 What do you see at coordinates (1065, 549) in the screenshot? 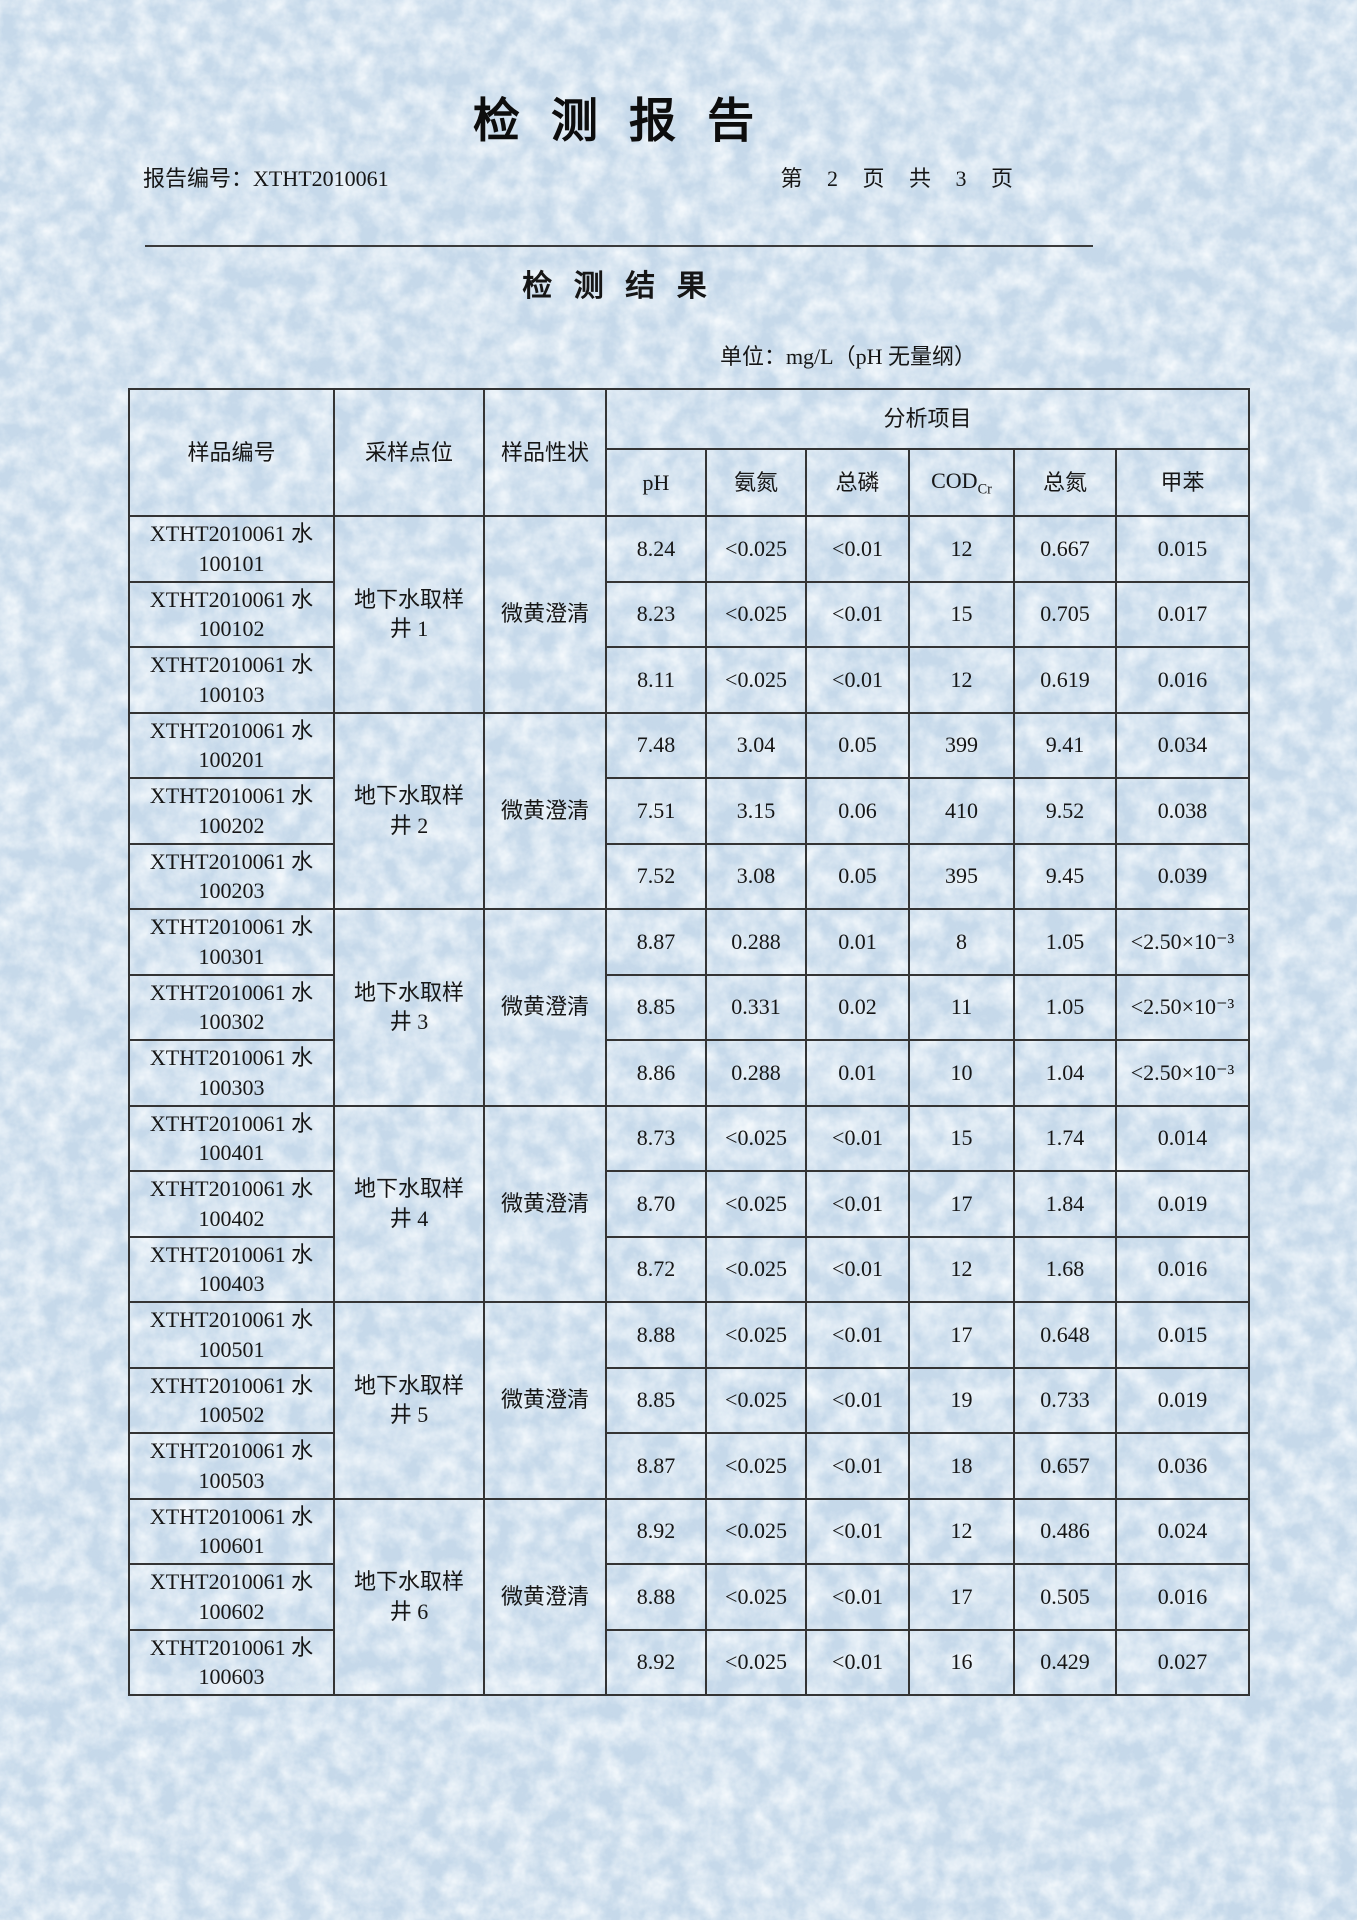
I see `value-cell: 0.667` at bounding box center [1065, 549].